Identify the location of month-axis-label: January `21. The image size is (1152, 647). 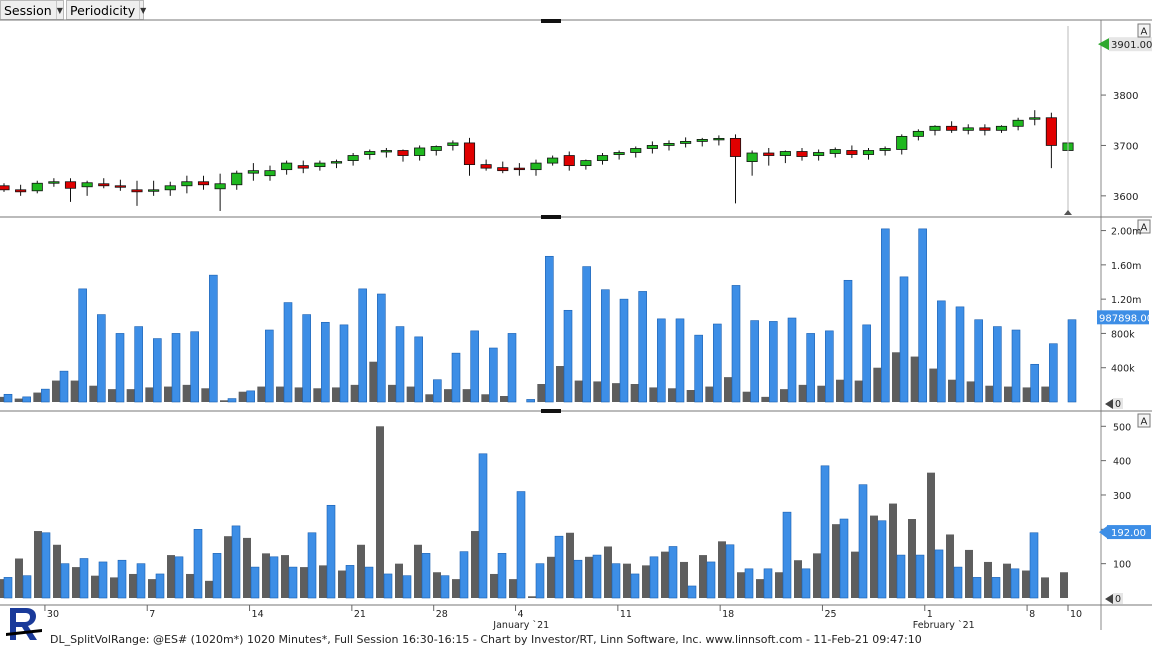
(520, 625).